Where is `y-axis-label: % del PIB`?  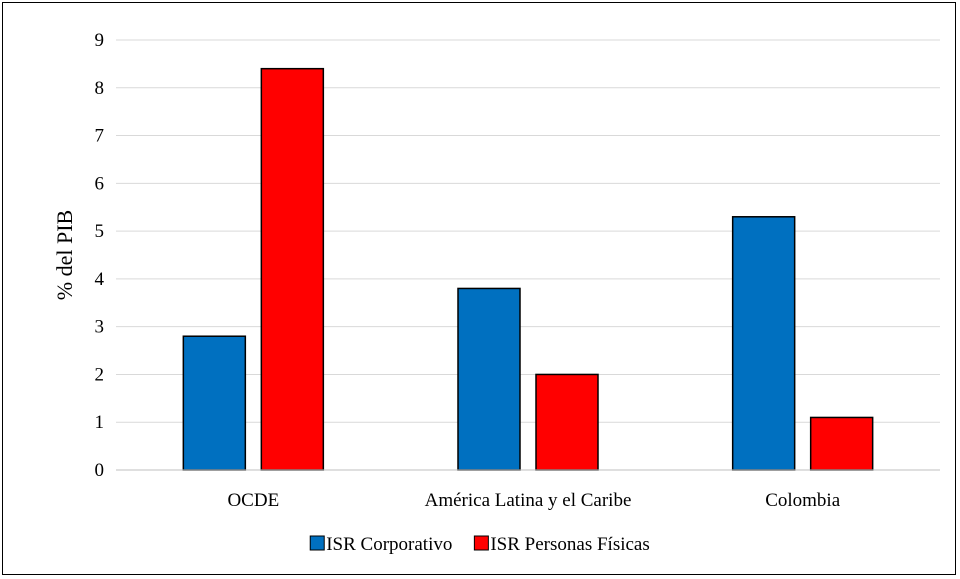 y-axis-label: % del PIB is located at coordinates (64, 255).